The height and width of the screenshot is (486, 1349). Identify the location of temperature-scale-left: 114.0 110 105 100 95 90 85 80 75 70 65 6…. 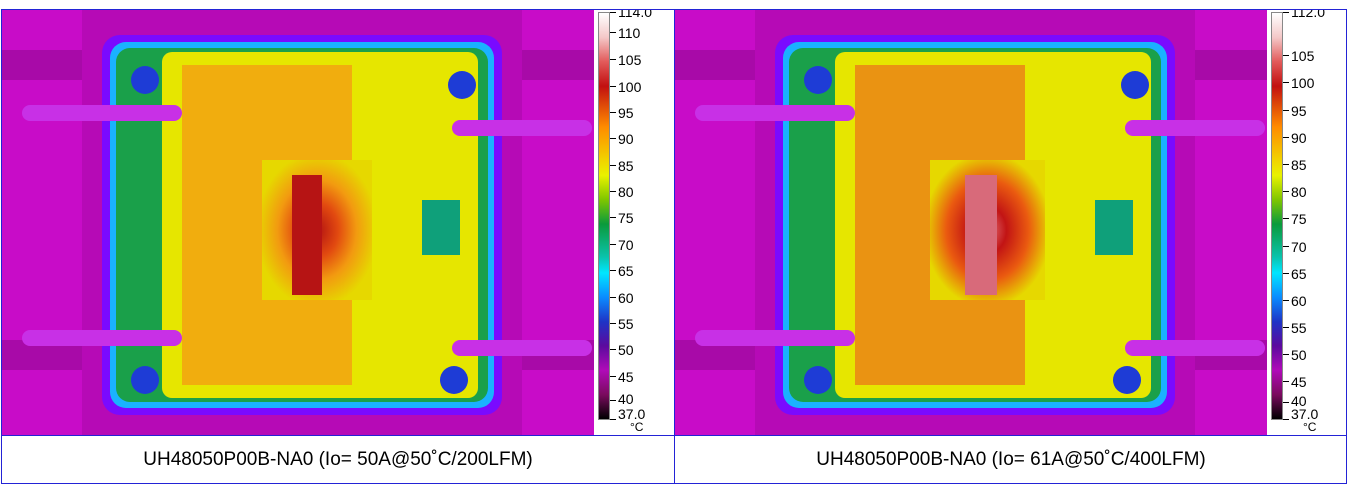
(634, 222).